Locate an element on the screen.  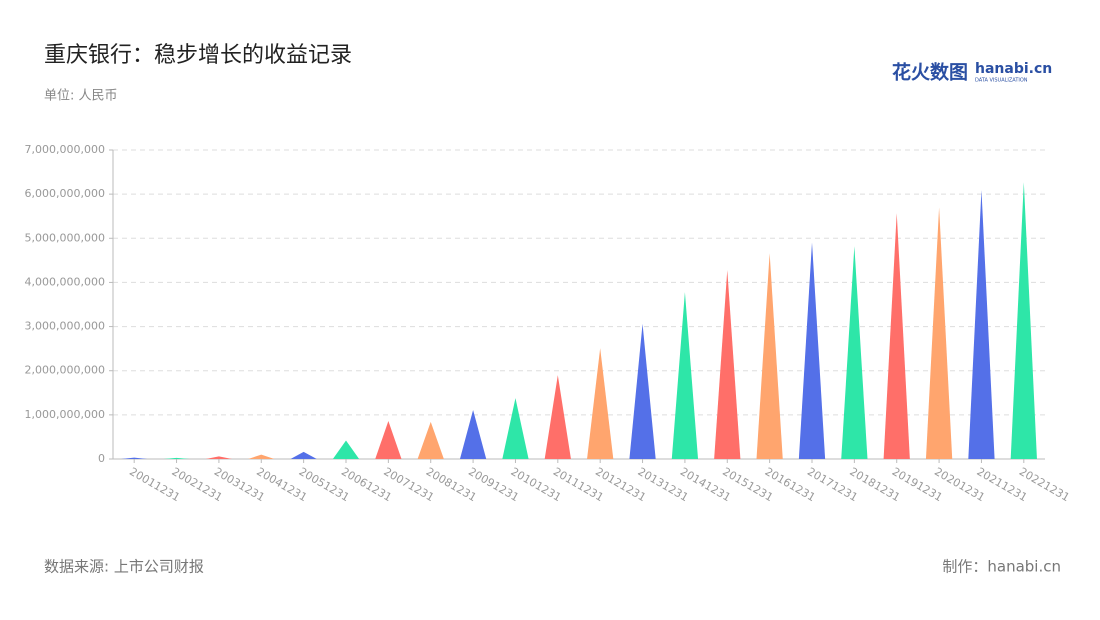
logo-tagline: DATA VISUALIZATION is located at coordinates (1001, 81).